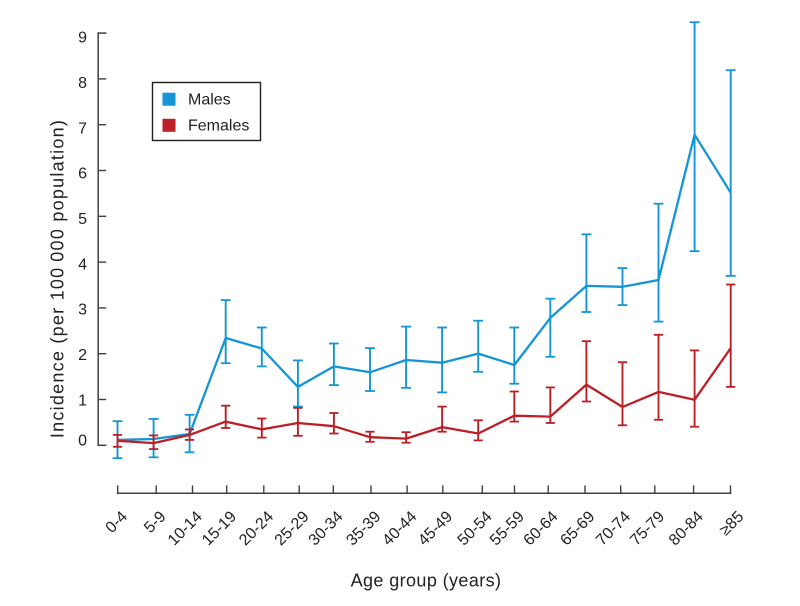 The width and height of the screenshot is (800, 606). I want to click on svg-text:Incidence (per 100 000 populat: Incidence (per 100 000 population), so click(58, 278).